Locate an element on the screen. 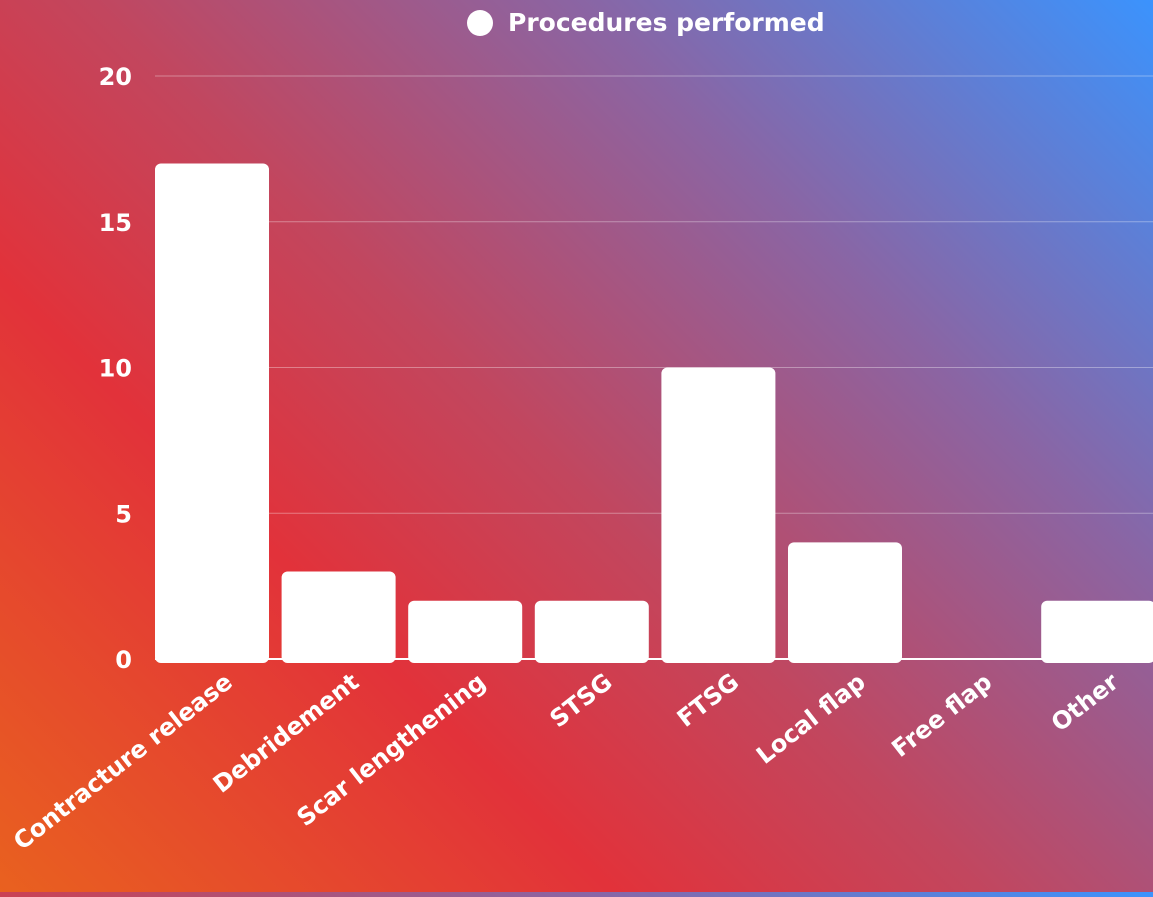 This screenshot has height=897, width=1153. x-tick-label: Other is located at coordinates (1085, 703).